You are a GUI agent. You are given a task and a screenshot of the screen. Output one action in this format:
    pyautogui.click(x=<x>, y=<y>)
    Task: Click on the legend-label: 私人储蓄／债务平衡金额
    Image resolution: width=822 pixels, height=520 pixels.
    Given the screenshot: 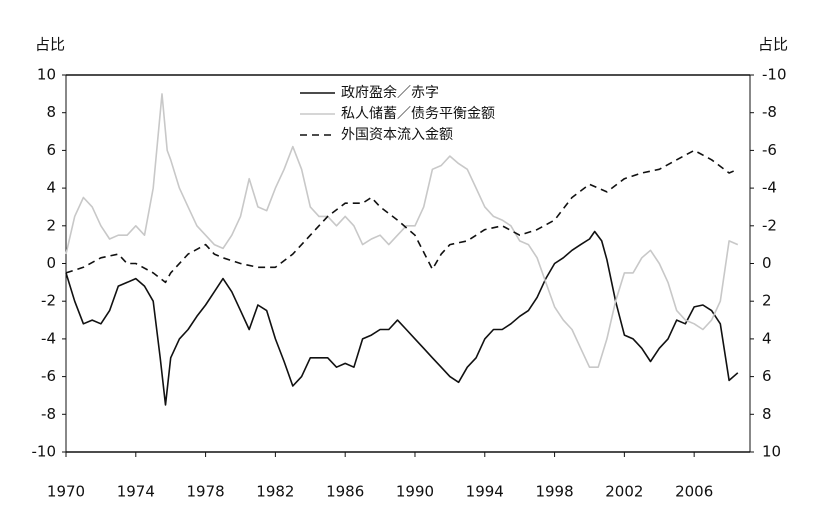 What is the action you would take?
    pyautogui.click(x=418, y=114)
    